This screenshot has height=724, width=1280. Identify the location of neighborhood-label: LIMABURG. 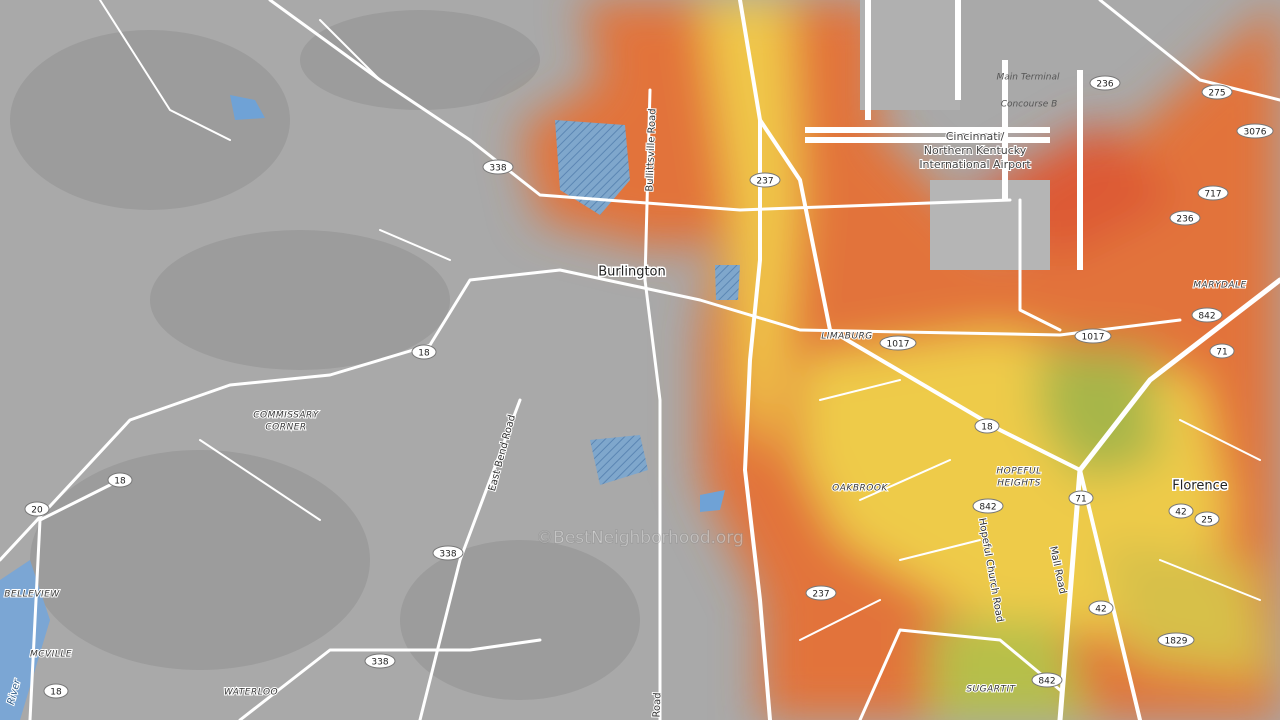
(847, 337).